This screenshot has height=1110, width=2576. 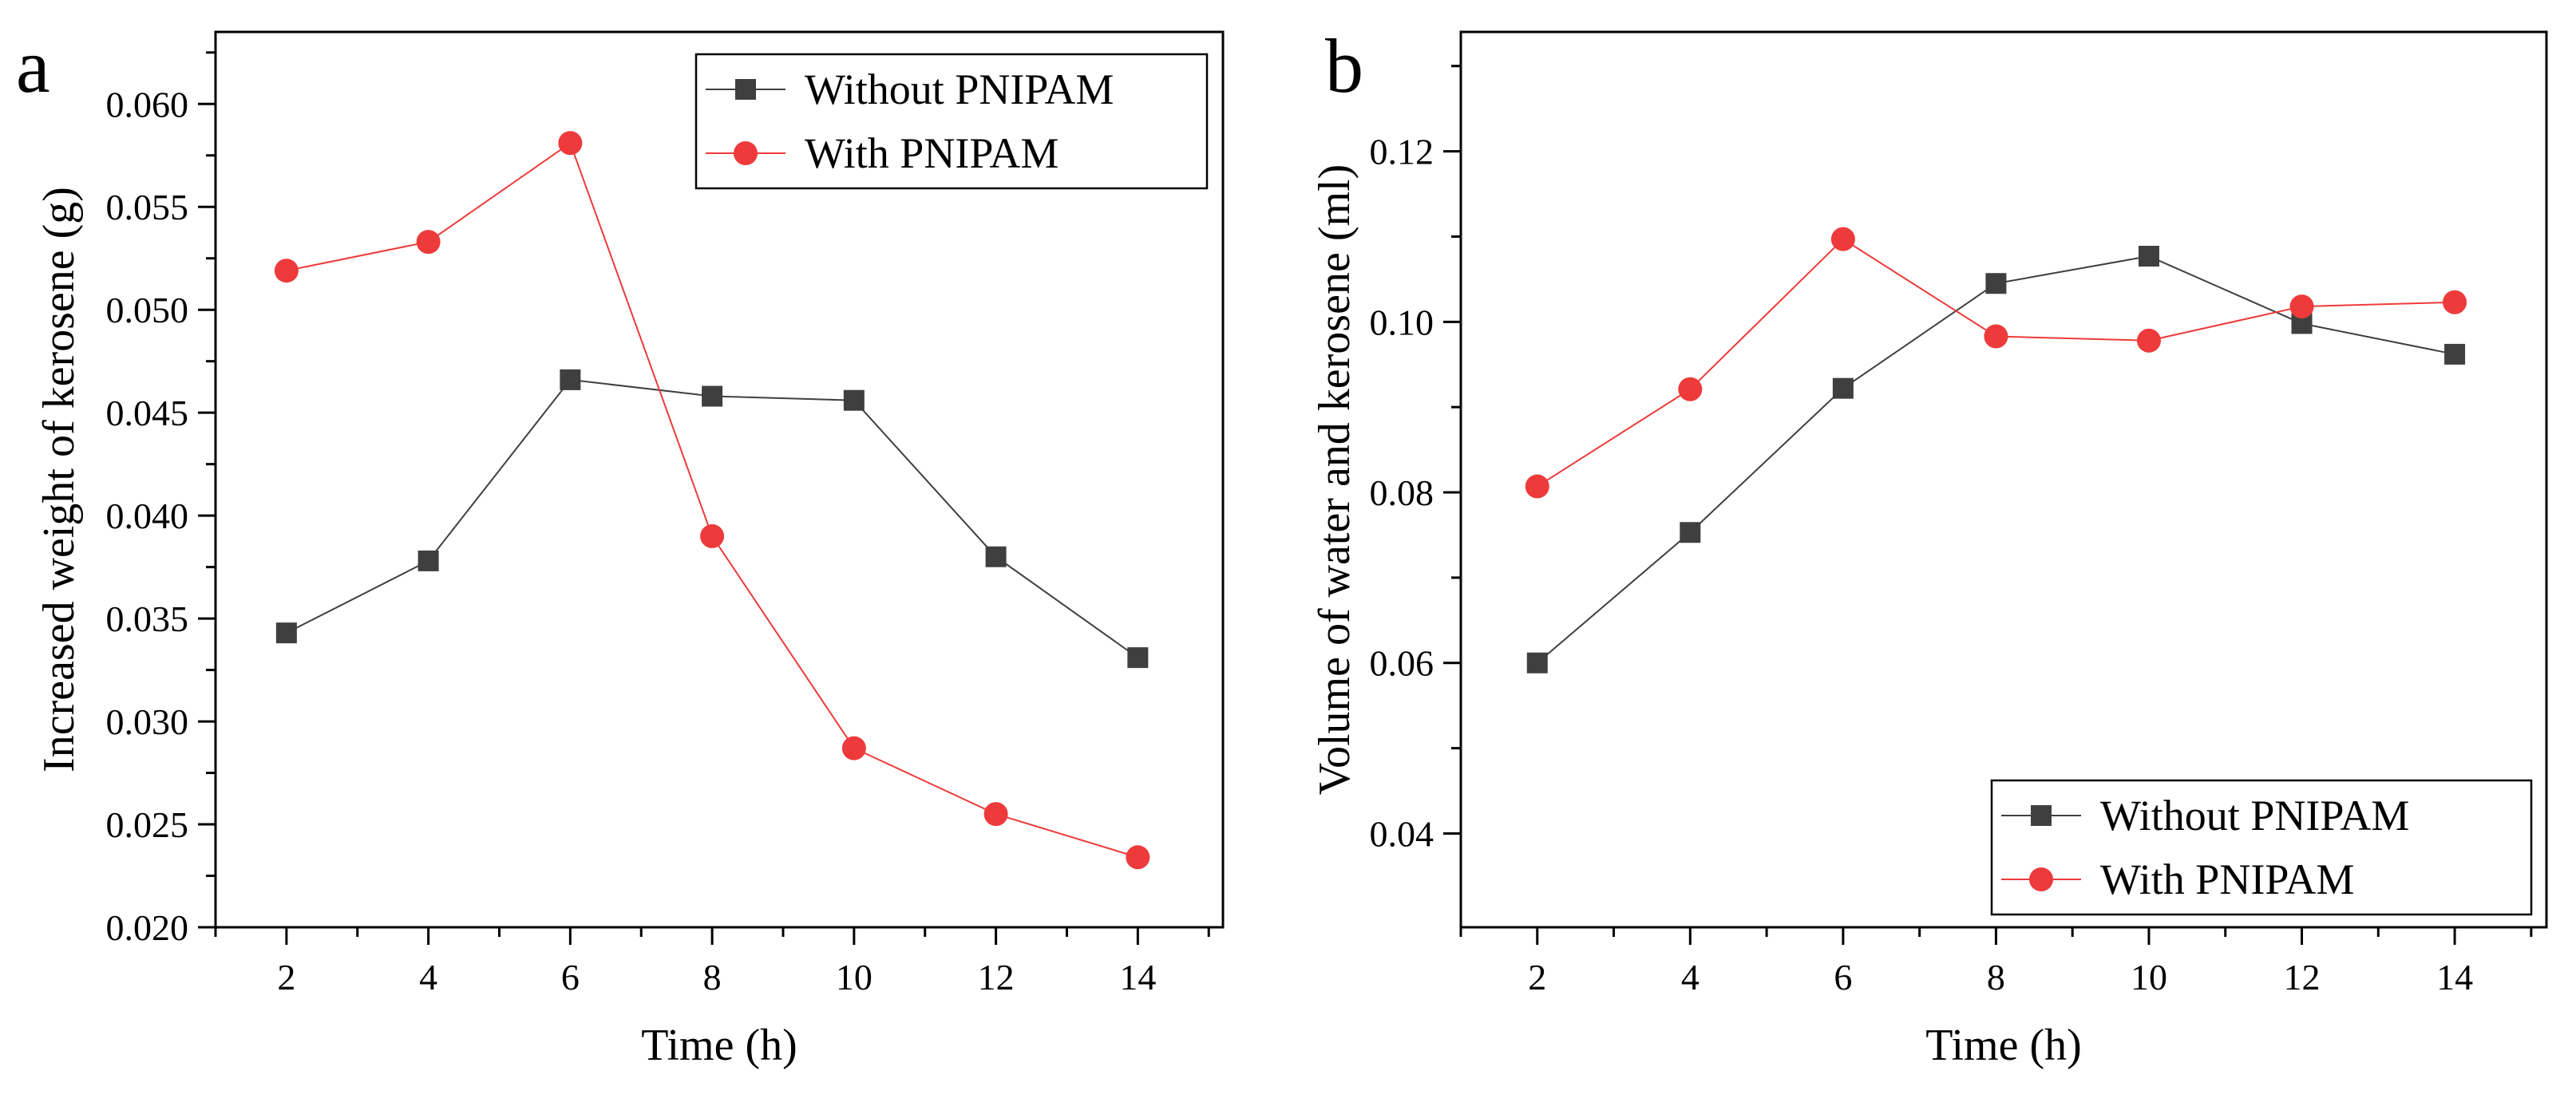 What do you see at coordinates (147, 618) in the screenshot?
I see `y-tick-label: 0.035` at bounding box center [147, 618].